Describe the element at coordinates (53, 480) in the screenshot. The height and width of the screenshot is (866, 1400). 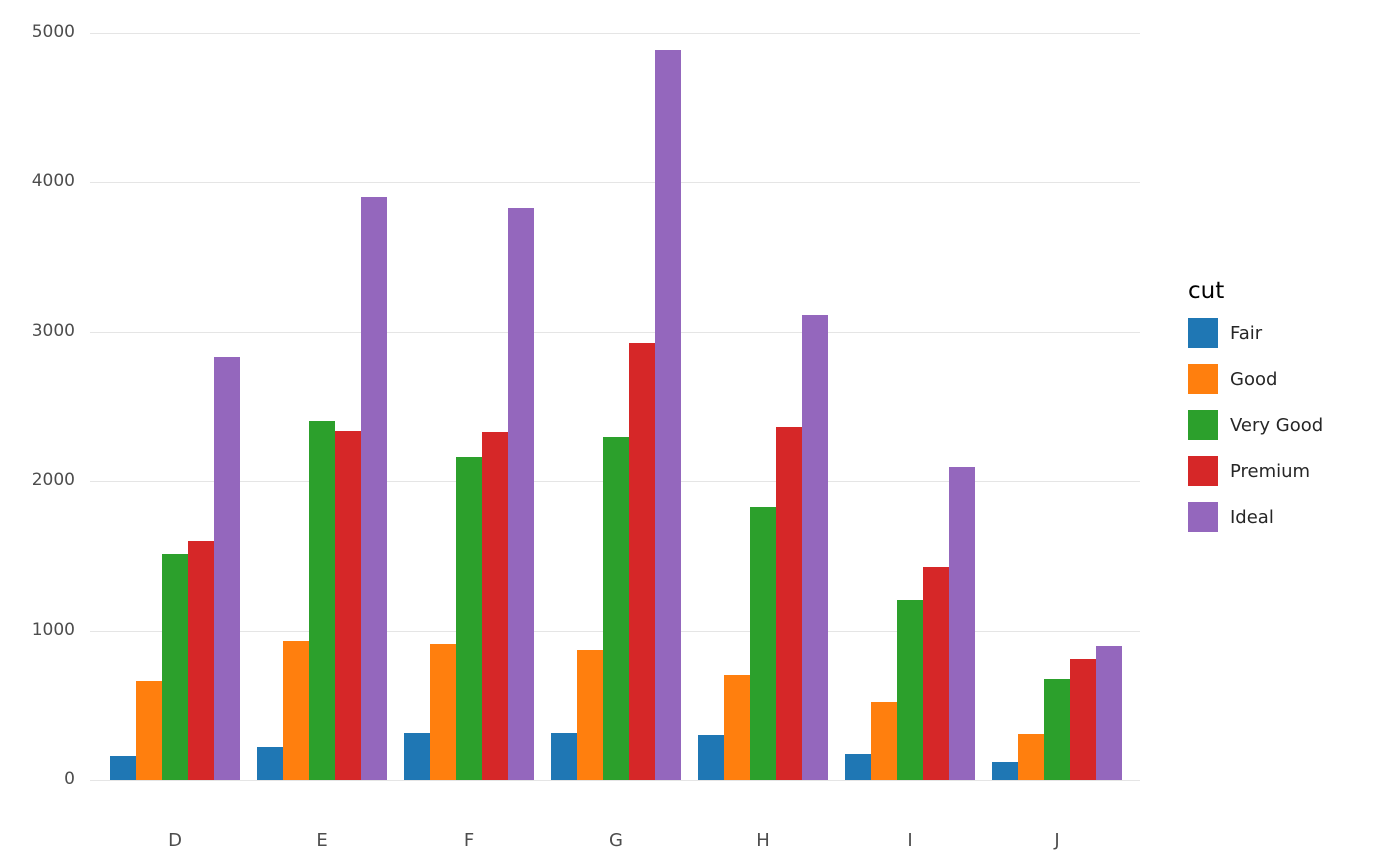
I see `y-tick-label: 2000` at that location.